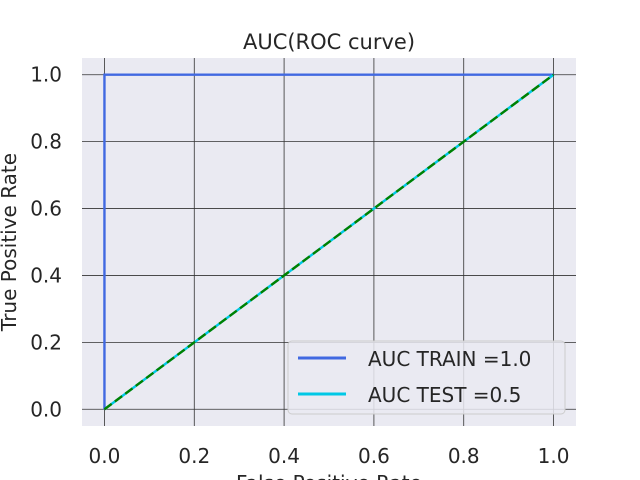  Describe the element at coordinates (329, 456) in the screenshot. I see `x-tick-labels: 0.0 0.2 0.4 0.6 0.8 1.0` at that location.